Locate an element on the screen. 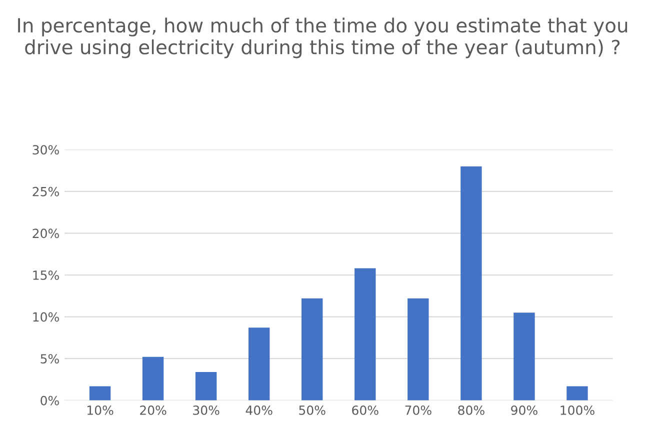 This screenshot has height=440, width=645. y-tick-label: 25% is located at coordinates (45, 191).